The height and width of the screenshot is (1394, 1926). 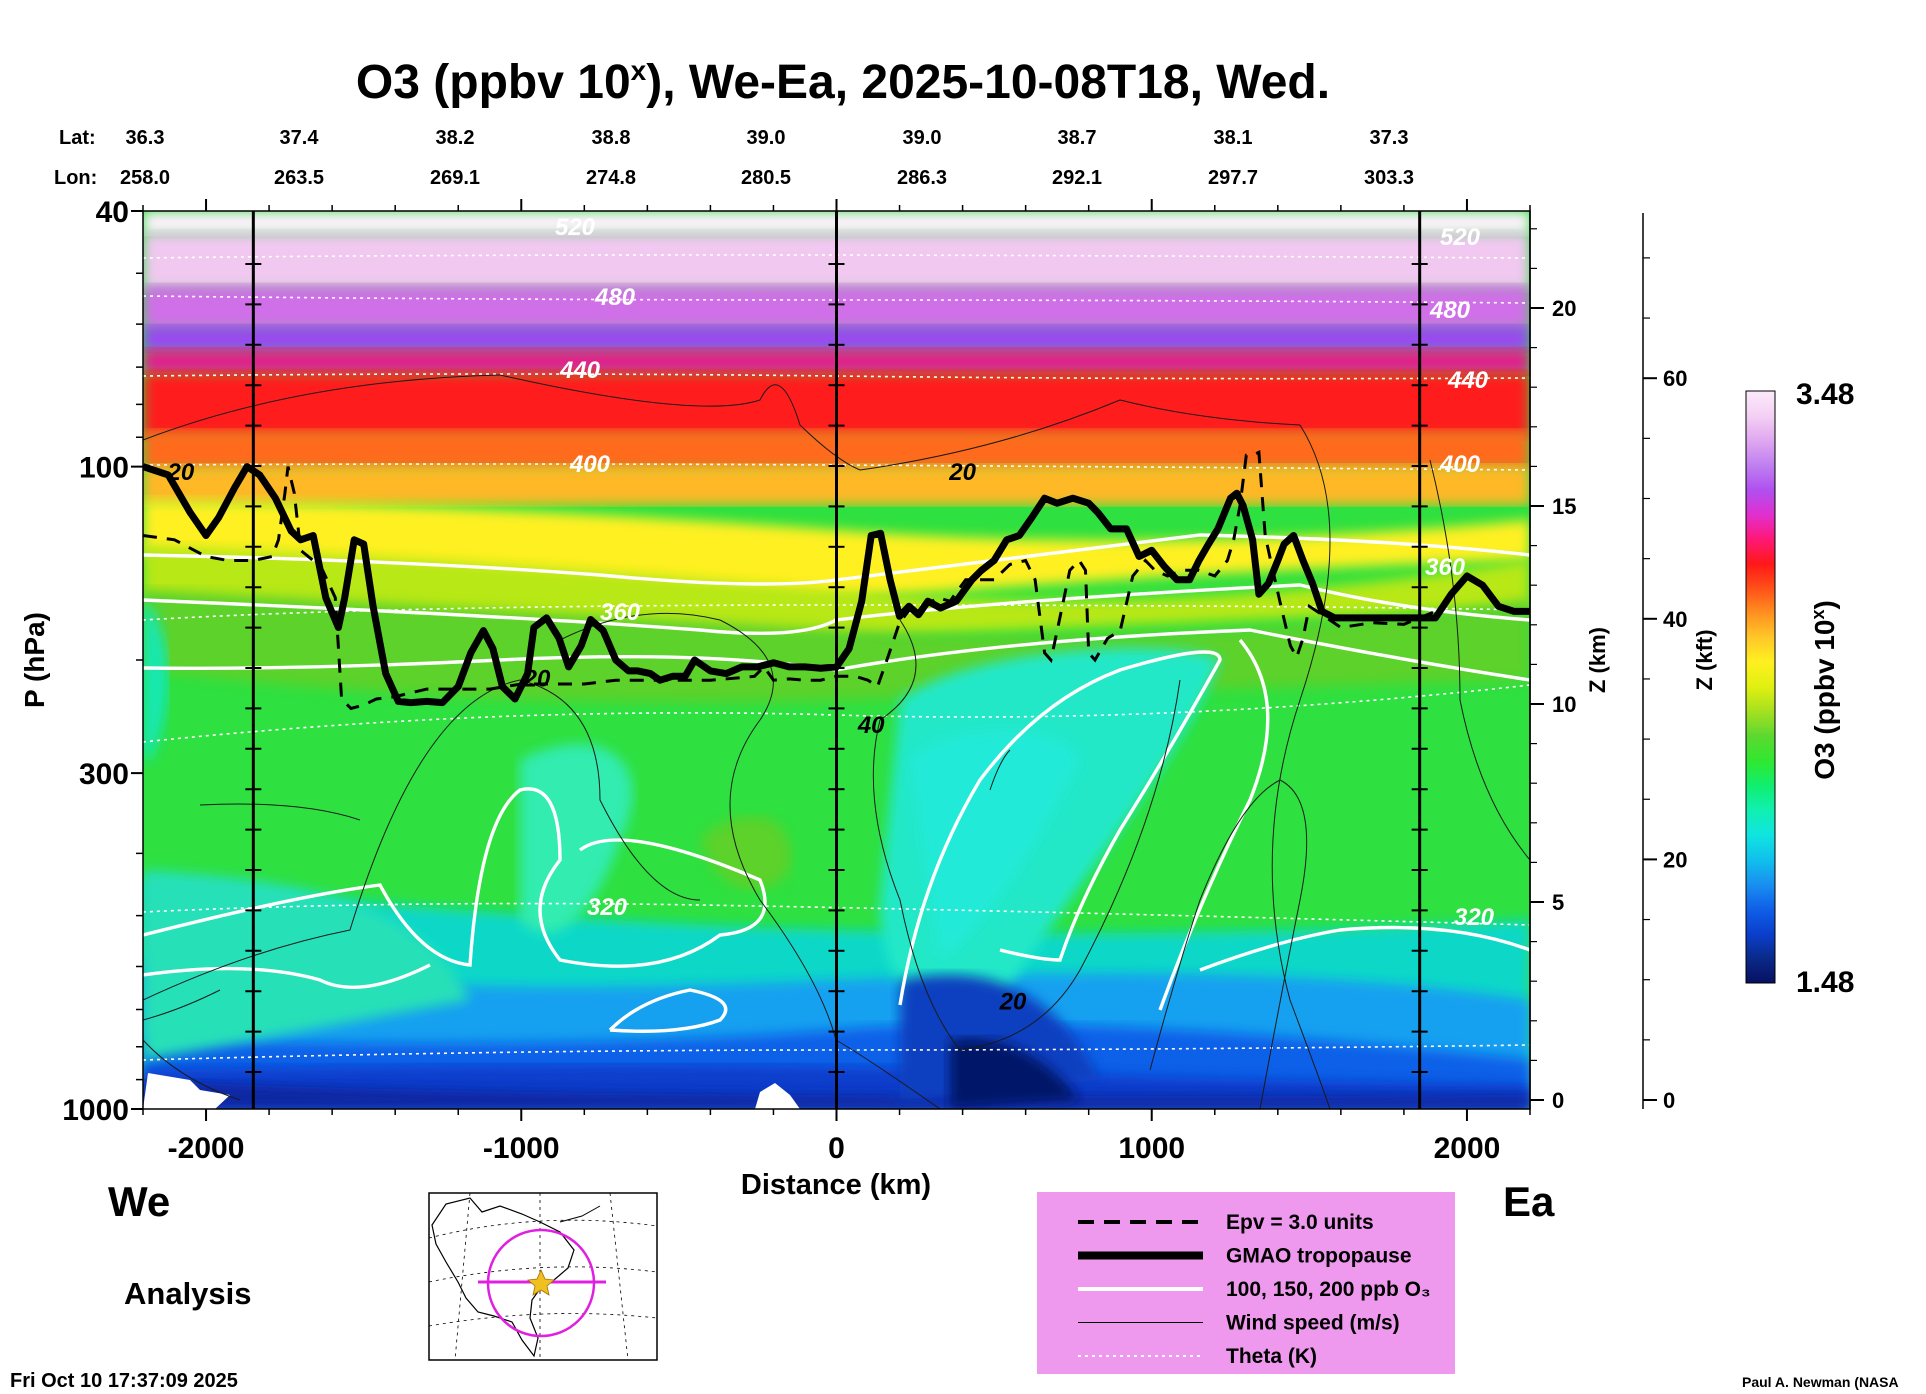 What do you see at coordinates (124, 1381) in the screenshot?
I see `timestamp: Fri Oct 10 17:37:09 2025` at bounding box center [124, 1381].